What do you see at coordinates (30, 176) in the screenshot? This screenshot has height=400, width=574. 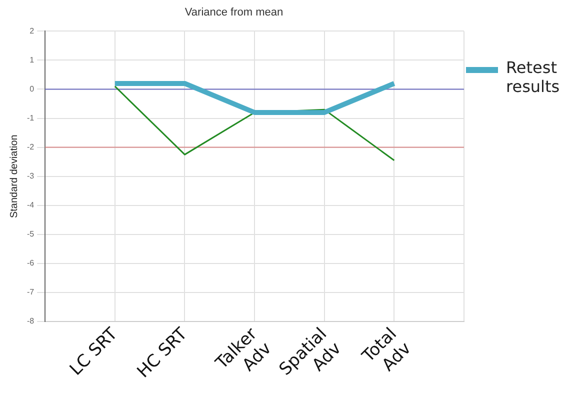 I see `y-tick-label: -3` at bounding box center [30, 176].